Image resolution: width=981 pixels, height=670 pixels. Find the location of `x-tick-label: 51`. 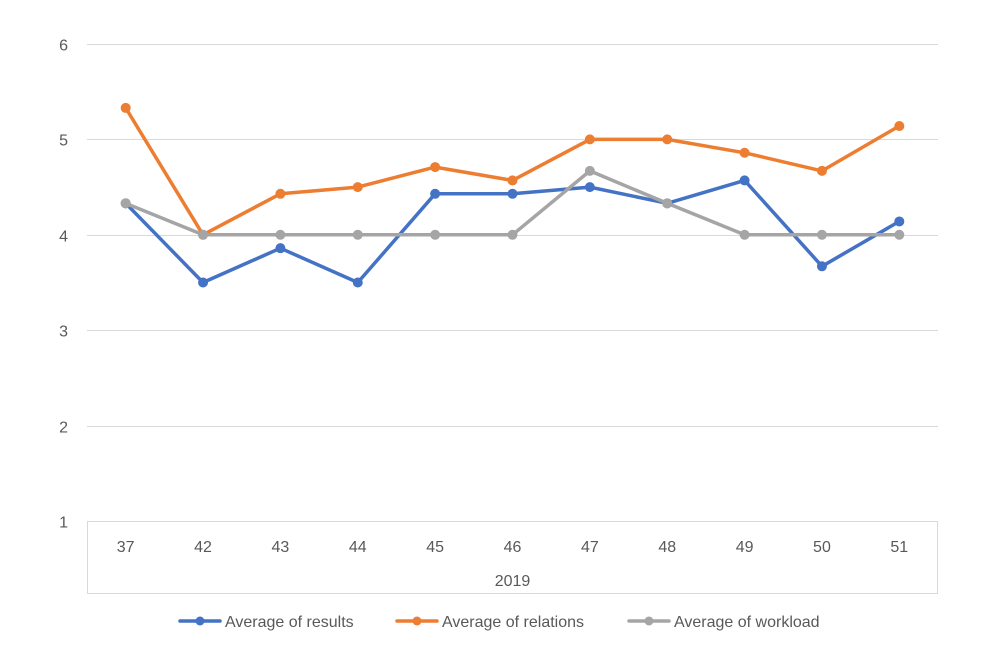

x-tick-label: 51 is located at coordinates (899, 547).